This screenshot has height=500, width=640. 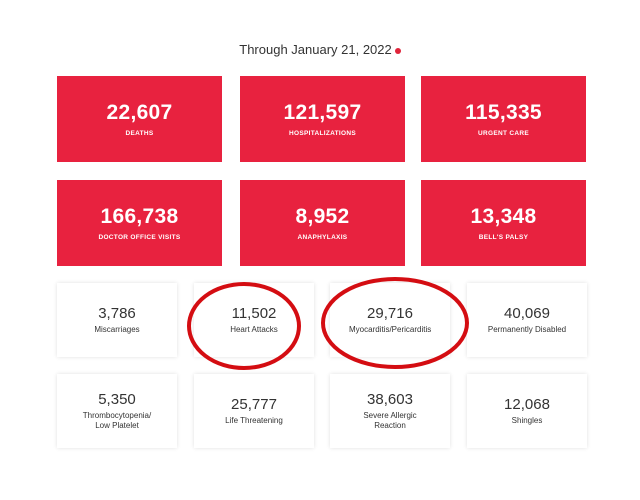 What do you see at coordinates (503, 112) in the screenshot?
I see `stat-number: 115,335` at bounding box center [503, 112].